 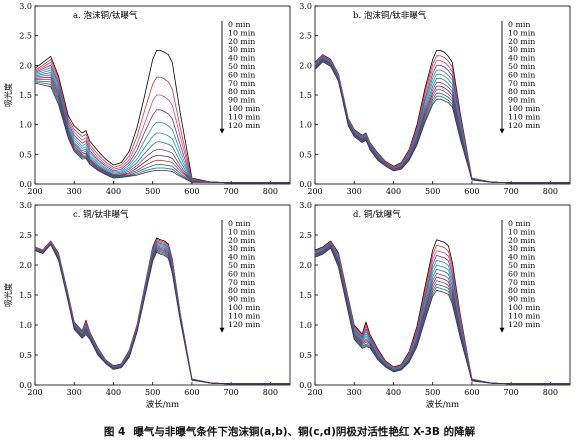 What do you see at coordinates (162, 404) in the screenshot?
I see `x-axis-label: 波长/nm` at bounding box center [162, 404].